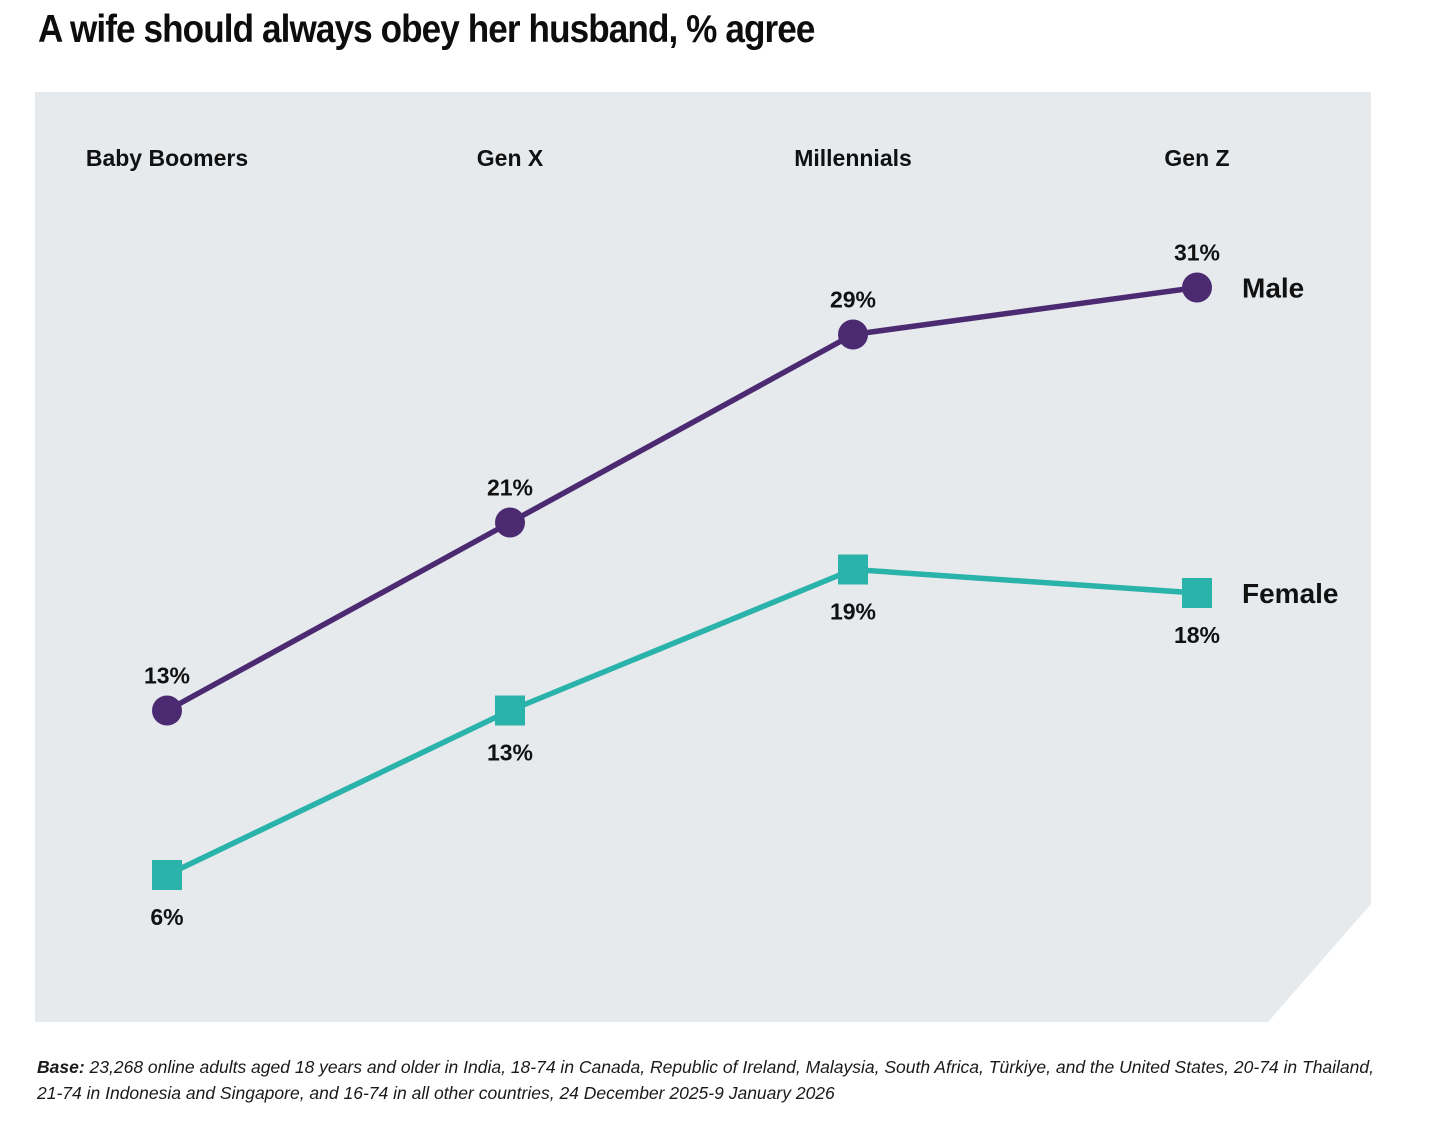 This screenshot has height=1128, width=1456. What do you see at coordinates (167, 711) in the screenshot?
I see `male-point-baby-boomers` at bounding box center [167, 711].